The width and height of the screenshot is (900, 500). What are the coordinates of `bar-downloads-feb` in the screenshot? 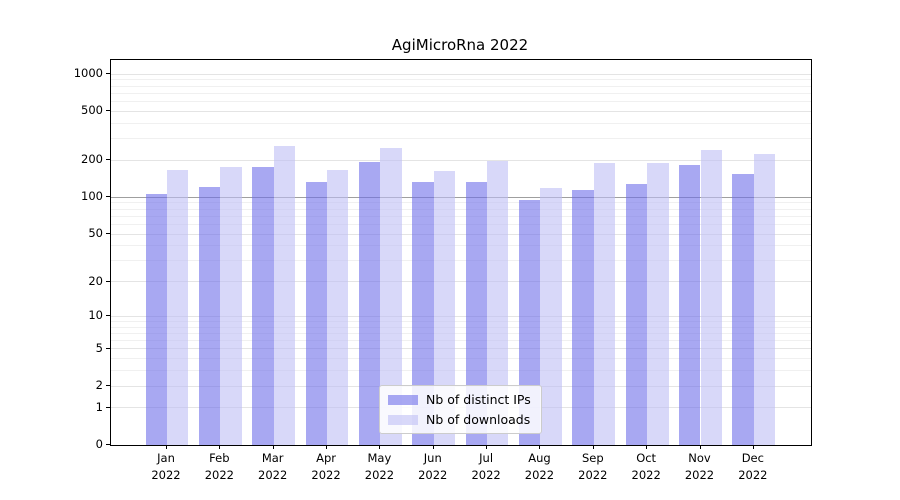 It's located at (231, 305).